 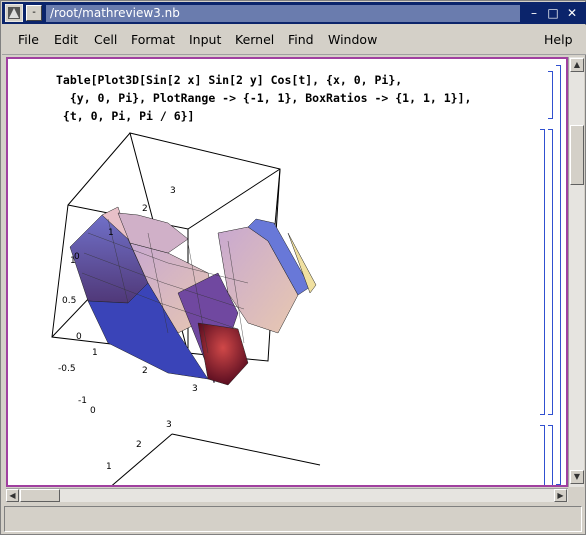 I want to click on vertical-scroll-thumb, so click(x=577, y=155).